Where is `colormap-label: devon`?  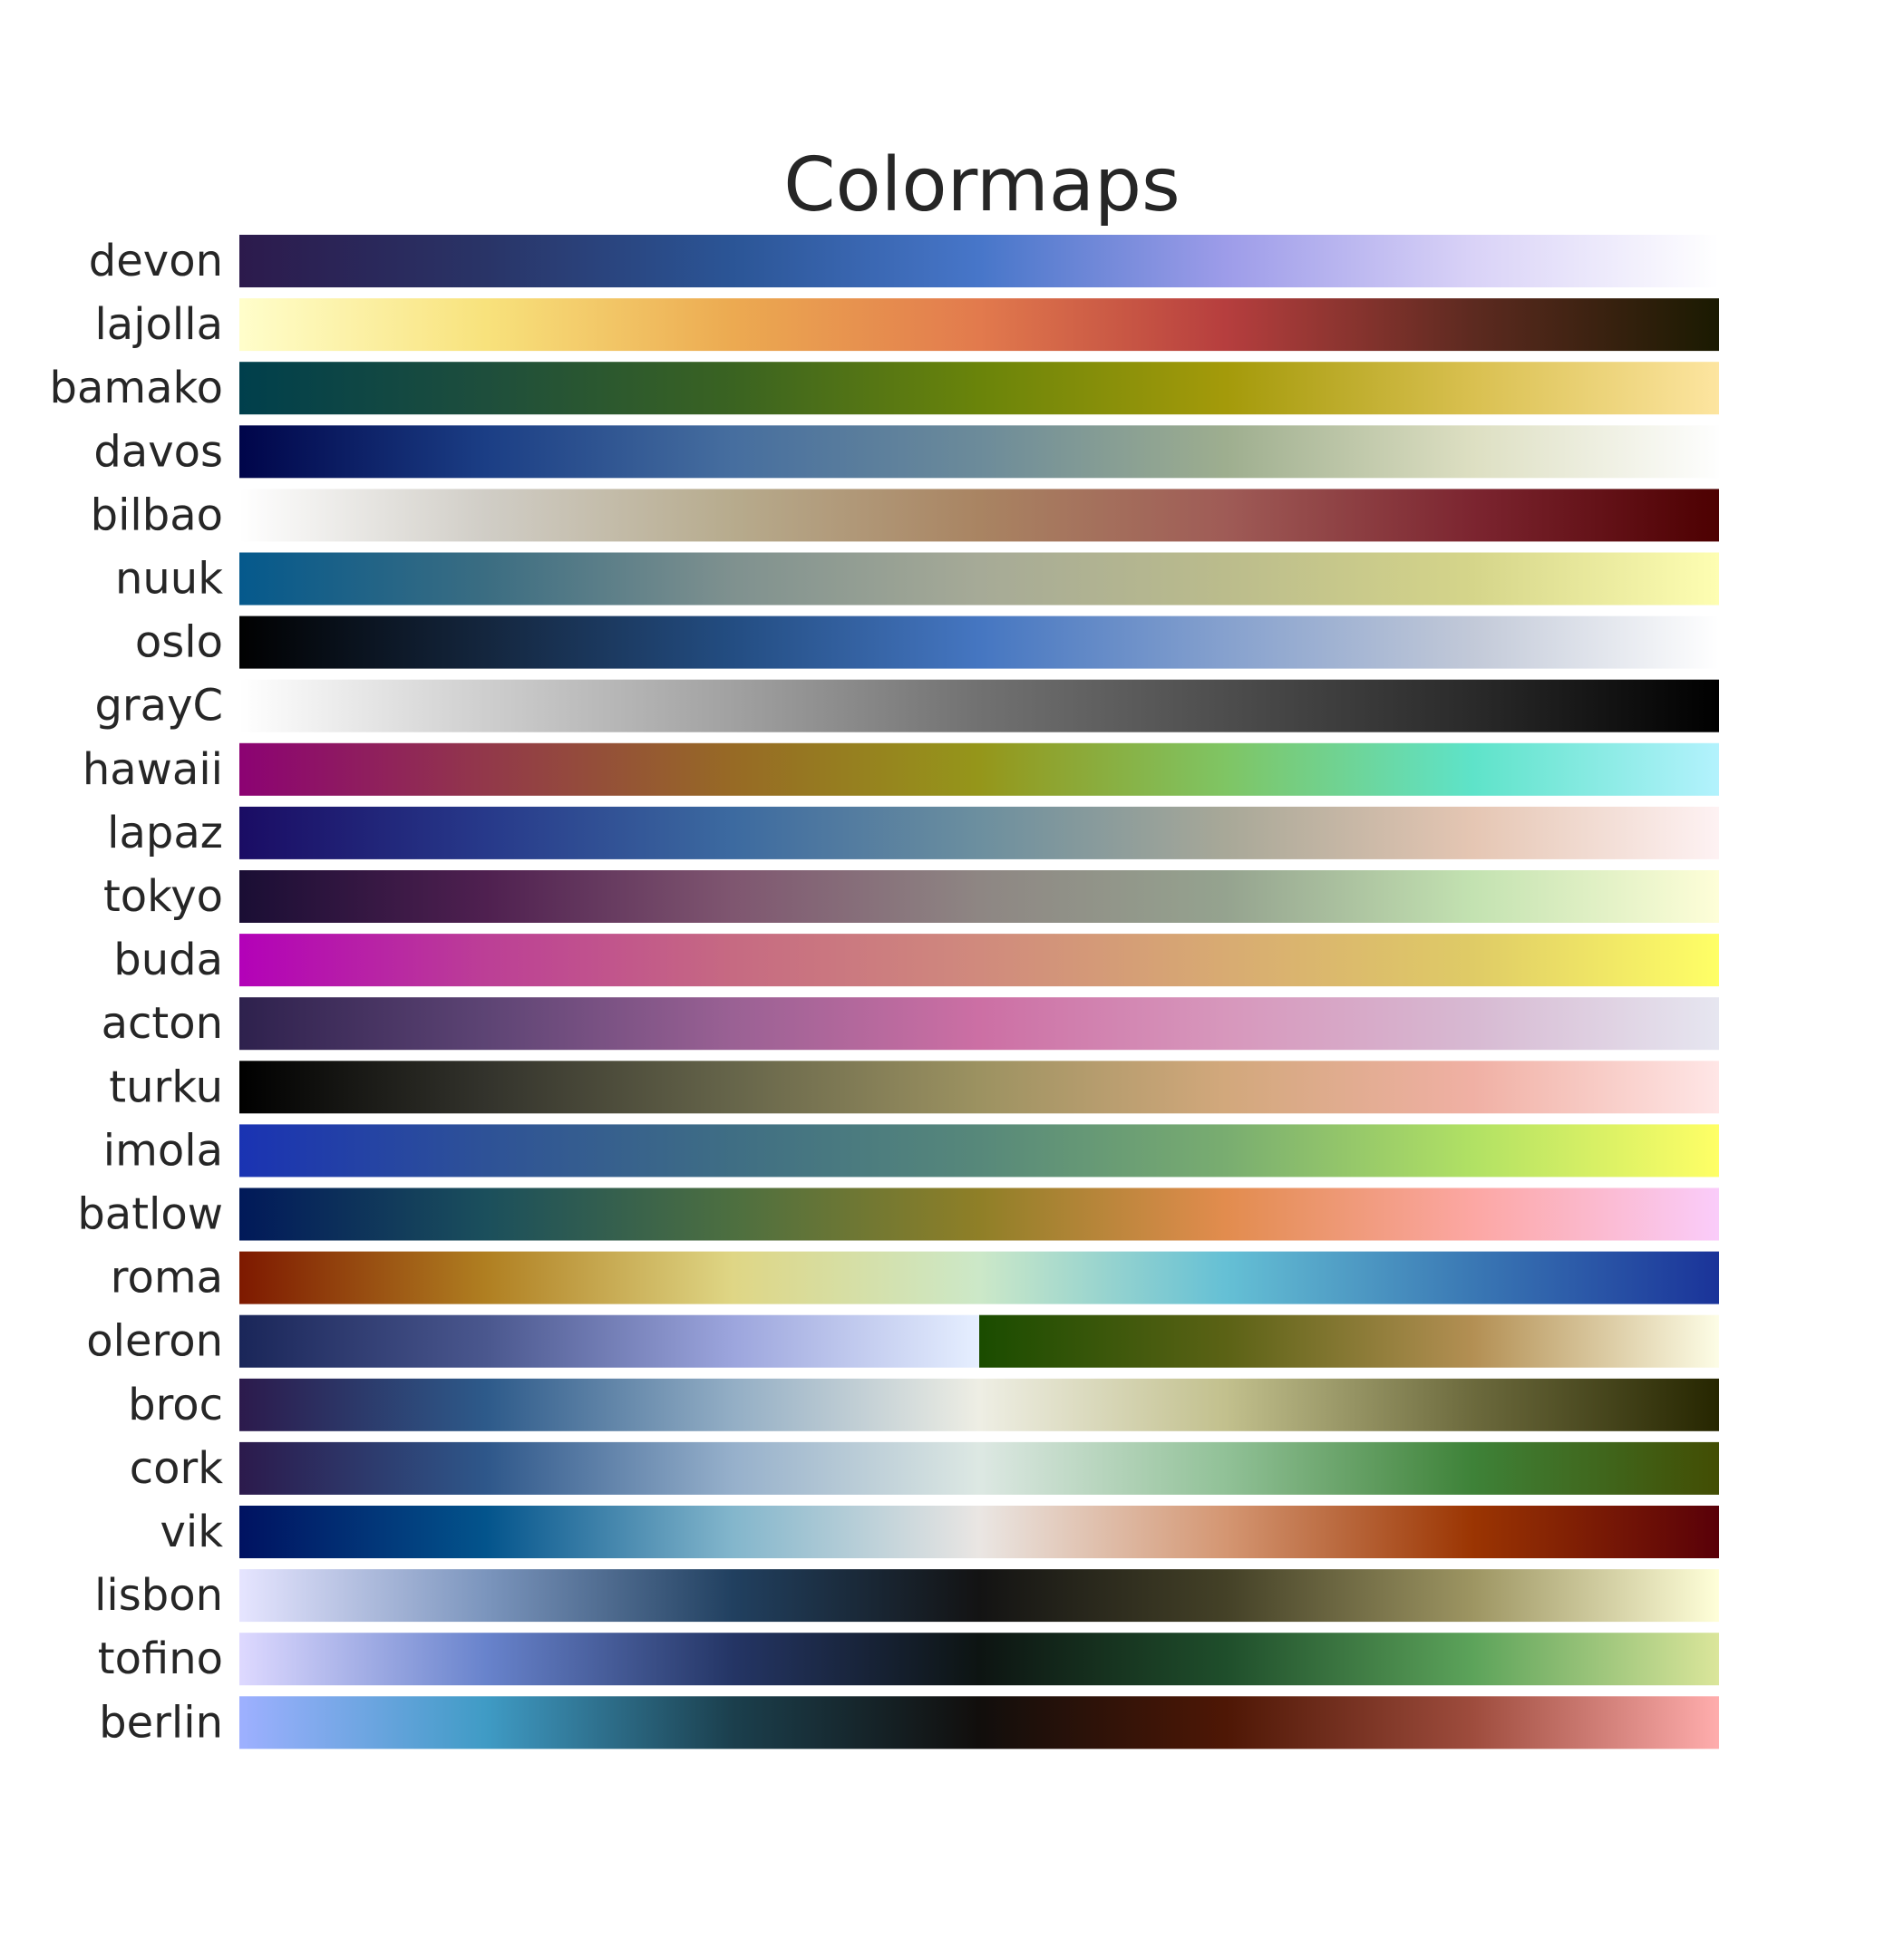 colormap-label: devon is located at coordinates (156, 261).